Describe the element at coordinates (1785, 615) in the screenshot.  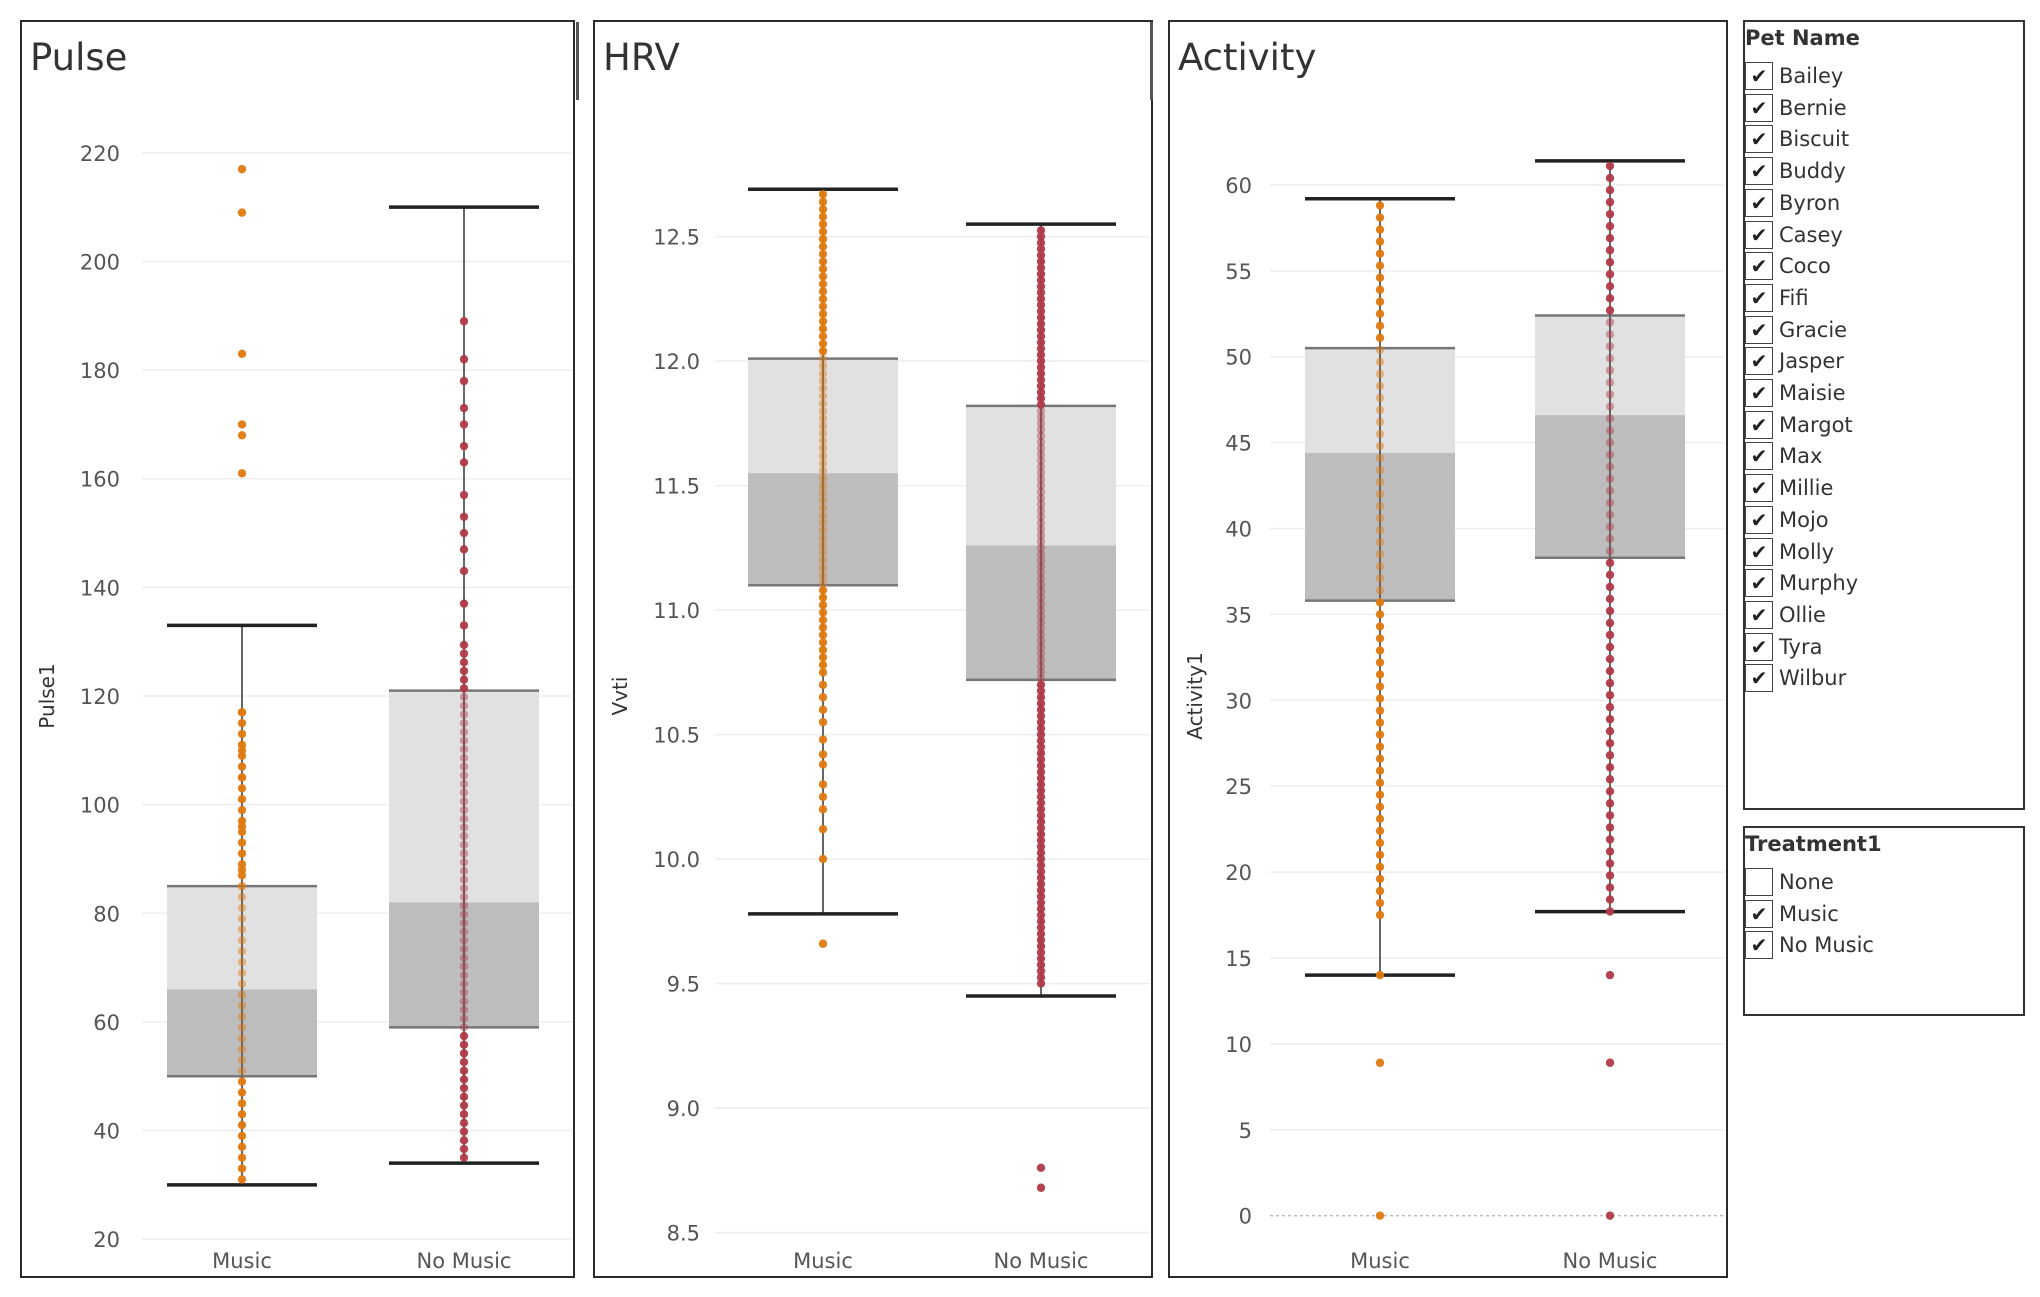
I see `filter-option: ✔ Ollie` at that location.